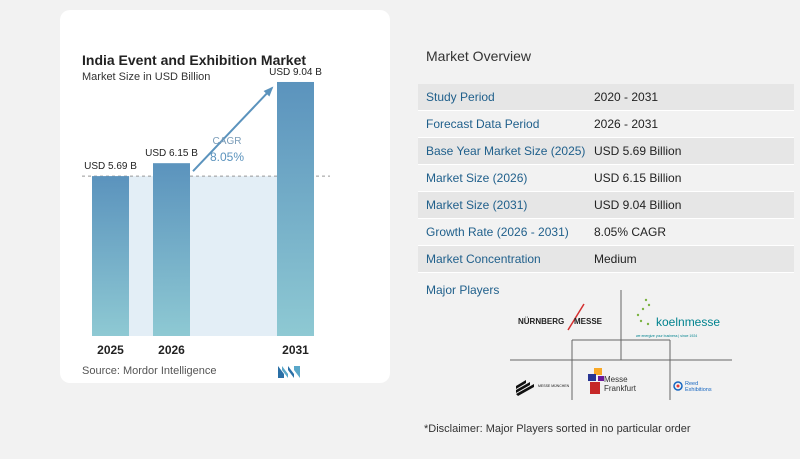 The height and width of the screenshot is (459, 800). I want to click on overview-row-label: Forecast Data Period, so click(483, 124).